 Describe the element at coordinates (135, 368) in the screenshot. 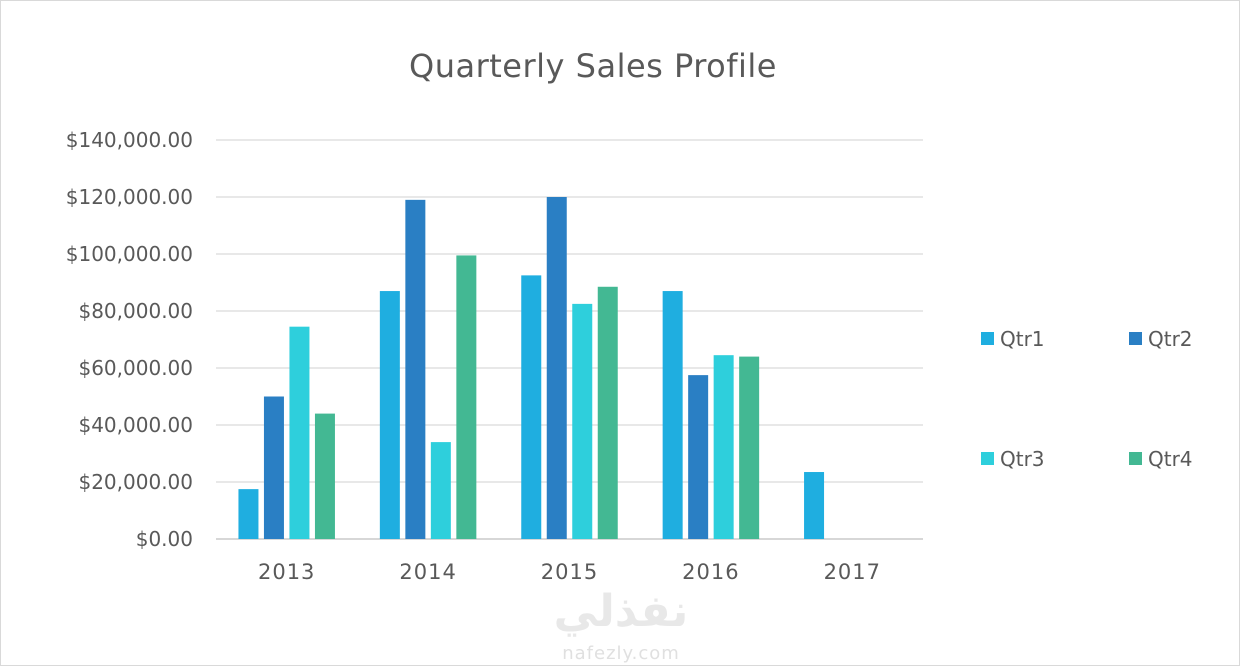

I see `y-tick-label: $60,000.00` at that location.